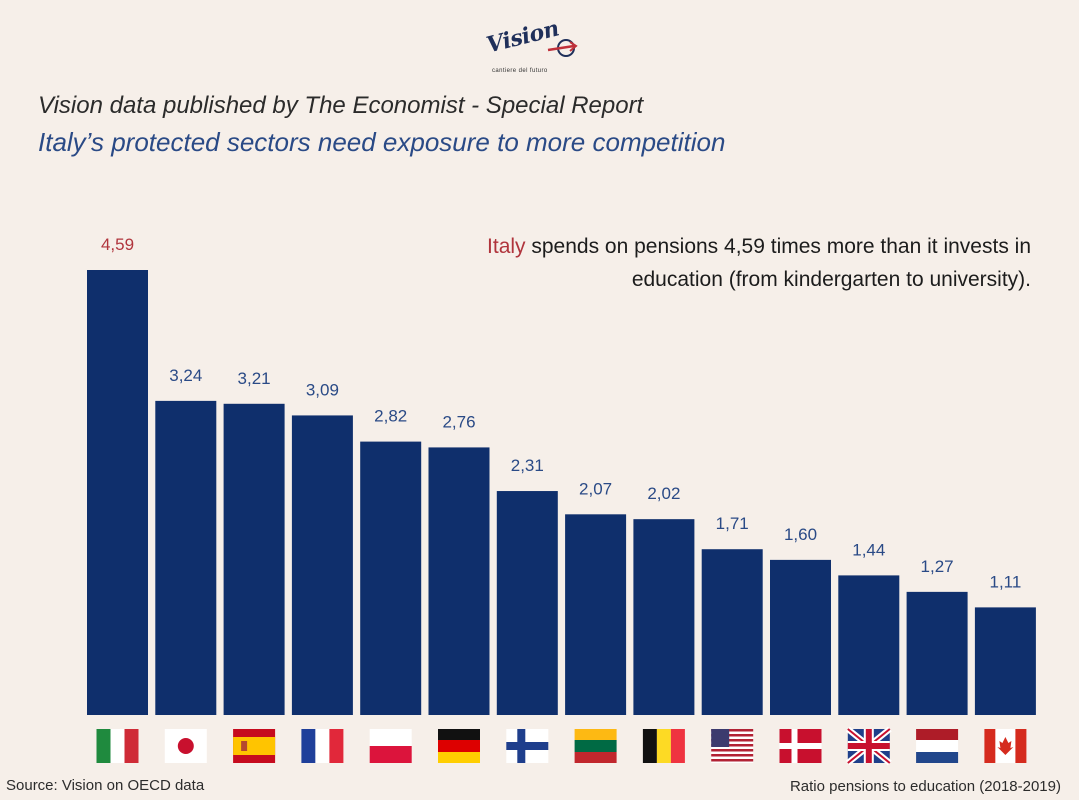  I want to click on data-label: 1,71, so click(732, 523).